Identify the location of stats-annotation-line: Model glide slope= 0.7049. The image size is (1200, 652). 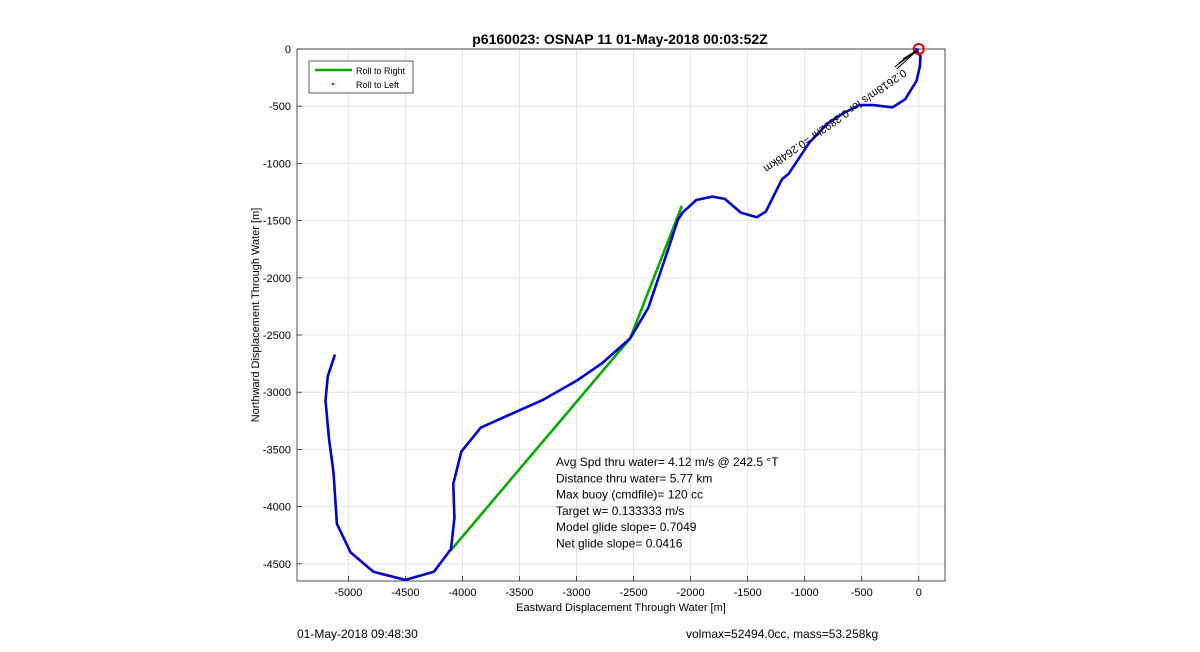
(626, 527).